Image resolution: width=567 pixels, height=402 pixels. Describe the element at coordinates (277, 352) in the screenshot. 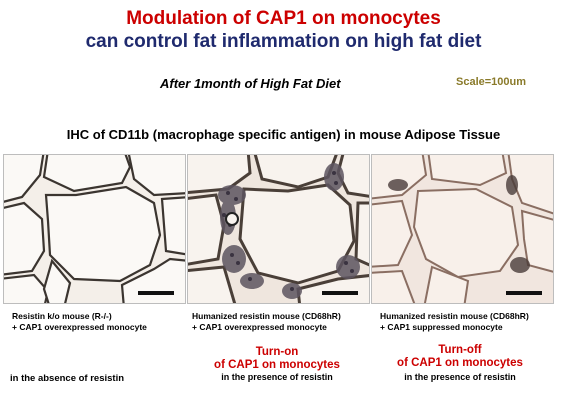

I see `panel-2-result-line-1: Turn-on` at that location.